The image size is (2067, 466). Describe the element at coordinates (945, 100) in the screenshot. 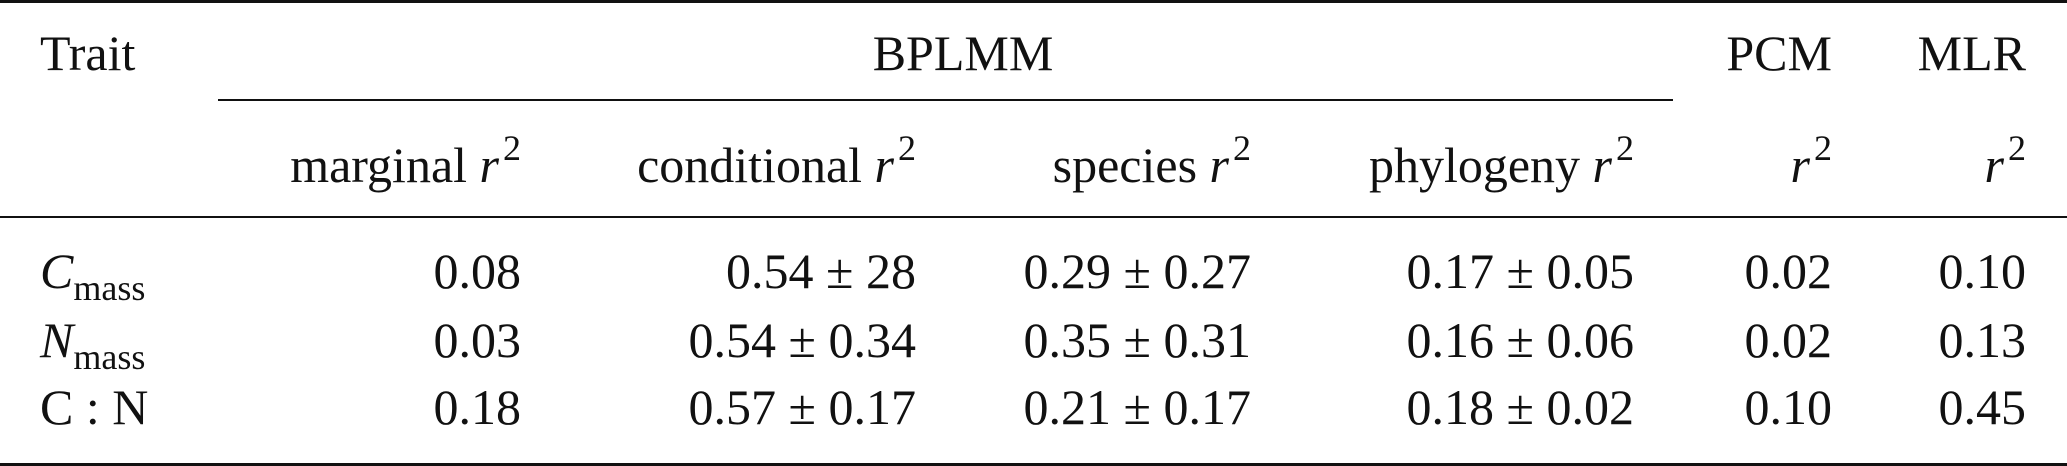

I see `bplmm-rule` at that location.